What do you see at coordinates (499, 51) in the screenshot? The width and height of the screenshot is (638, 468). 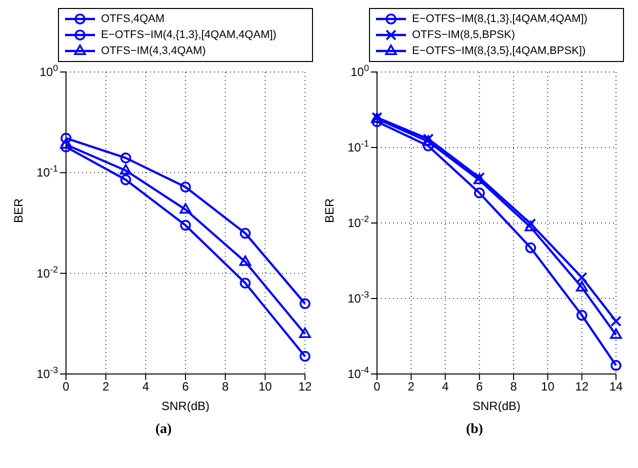 I see `legend-label: E−OTFS−IM(8,{3,5},[4QAM,BPSK])` at bounding box center [499, 51].